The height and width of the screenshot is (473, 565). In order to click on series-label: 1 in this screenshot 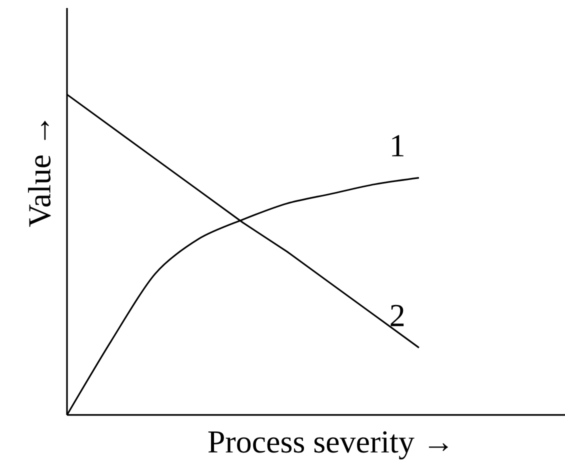, I will do `click(398, 145)`.